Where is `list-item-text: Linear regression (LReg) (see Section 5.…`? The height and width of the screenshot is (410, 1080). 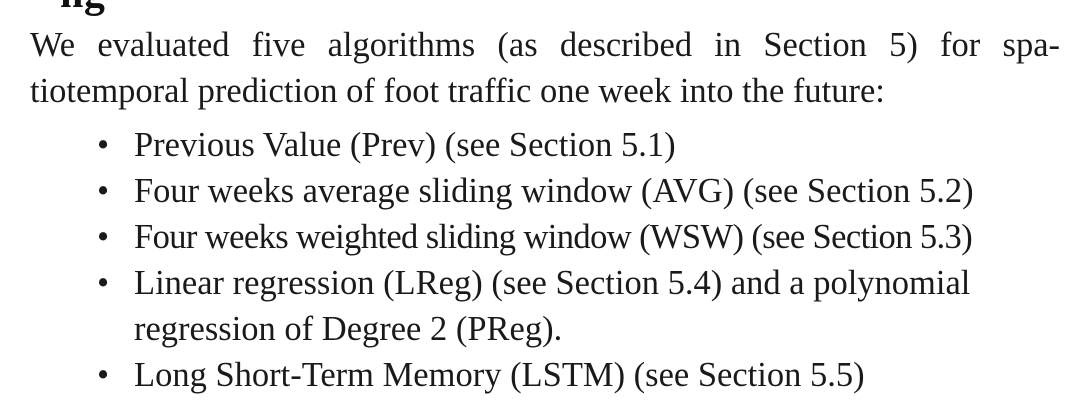 list-item-text: Linear regression (LReg) (see Section 5.… is located at coordinates (552, 283).